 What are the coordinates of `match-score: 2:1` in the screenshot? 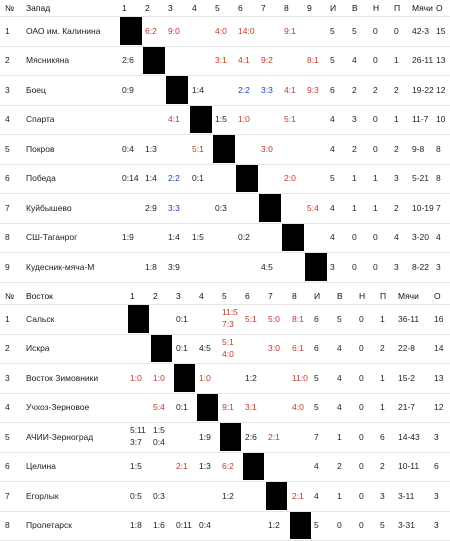 It's located at (274, 436).